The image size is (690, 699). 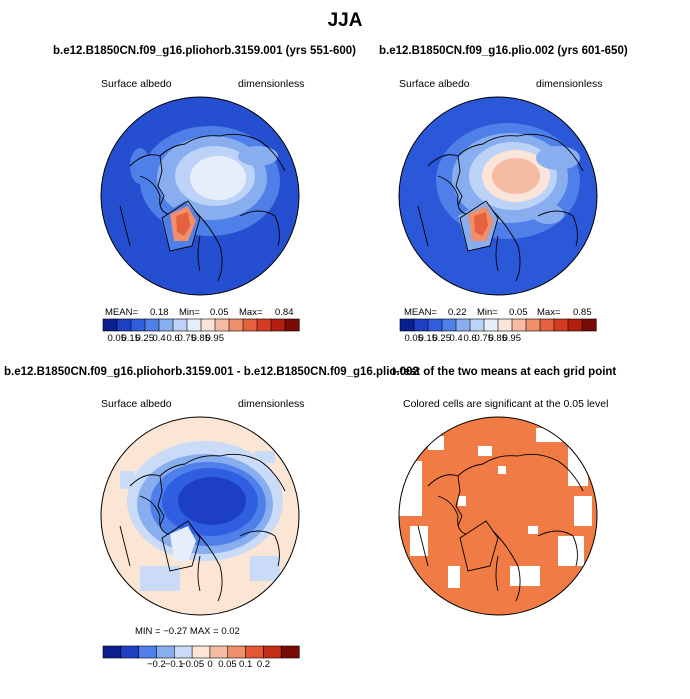 What do you see at coordinates (192, 664) in the screenshot?
I see `colorbar-tick-label: −0.05` at bounding box center [192, 664].